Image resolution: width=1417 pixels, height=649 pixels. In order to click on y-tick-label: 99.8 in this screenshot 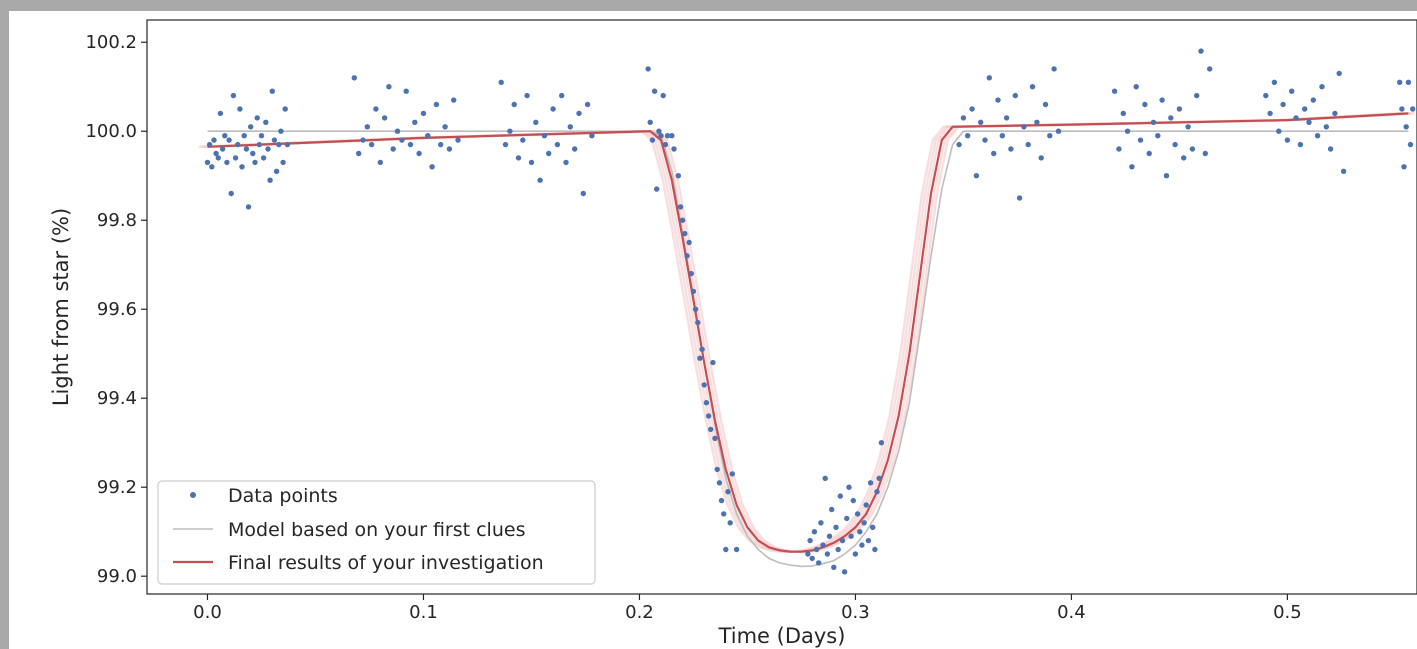, I will do `click(117, 220)`.